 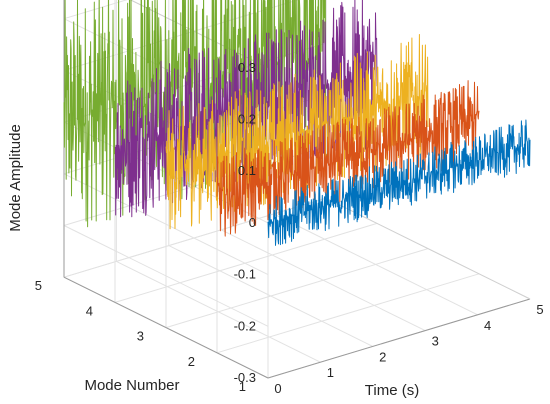 I want to click on x-tick-label: 1, so click(x=330, y=372).